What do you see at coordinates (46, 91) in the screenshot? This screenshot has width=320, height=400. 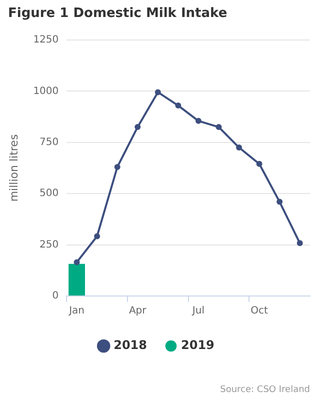 I see `y-tick-label: 1000` at bounding box center [46, 91].